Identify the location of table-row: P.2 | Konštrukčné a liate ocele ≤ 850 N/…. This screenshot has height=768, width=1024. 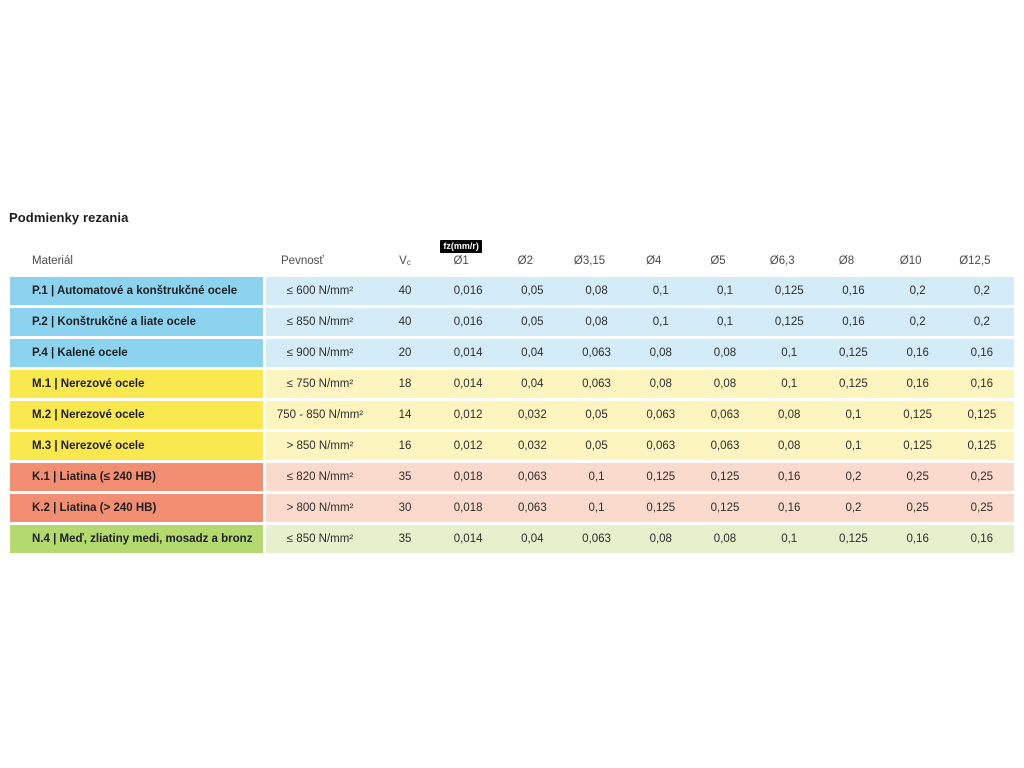
(512, 322).